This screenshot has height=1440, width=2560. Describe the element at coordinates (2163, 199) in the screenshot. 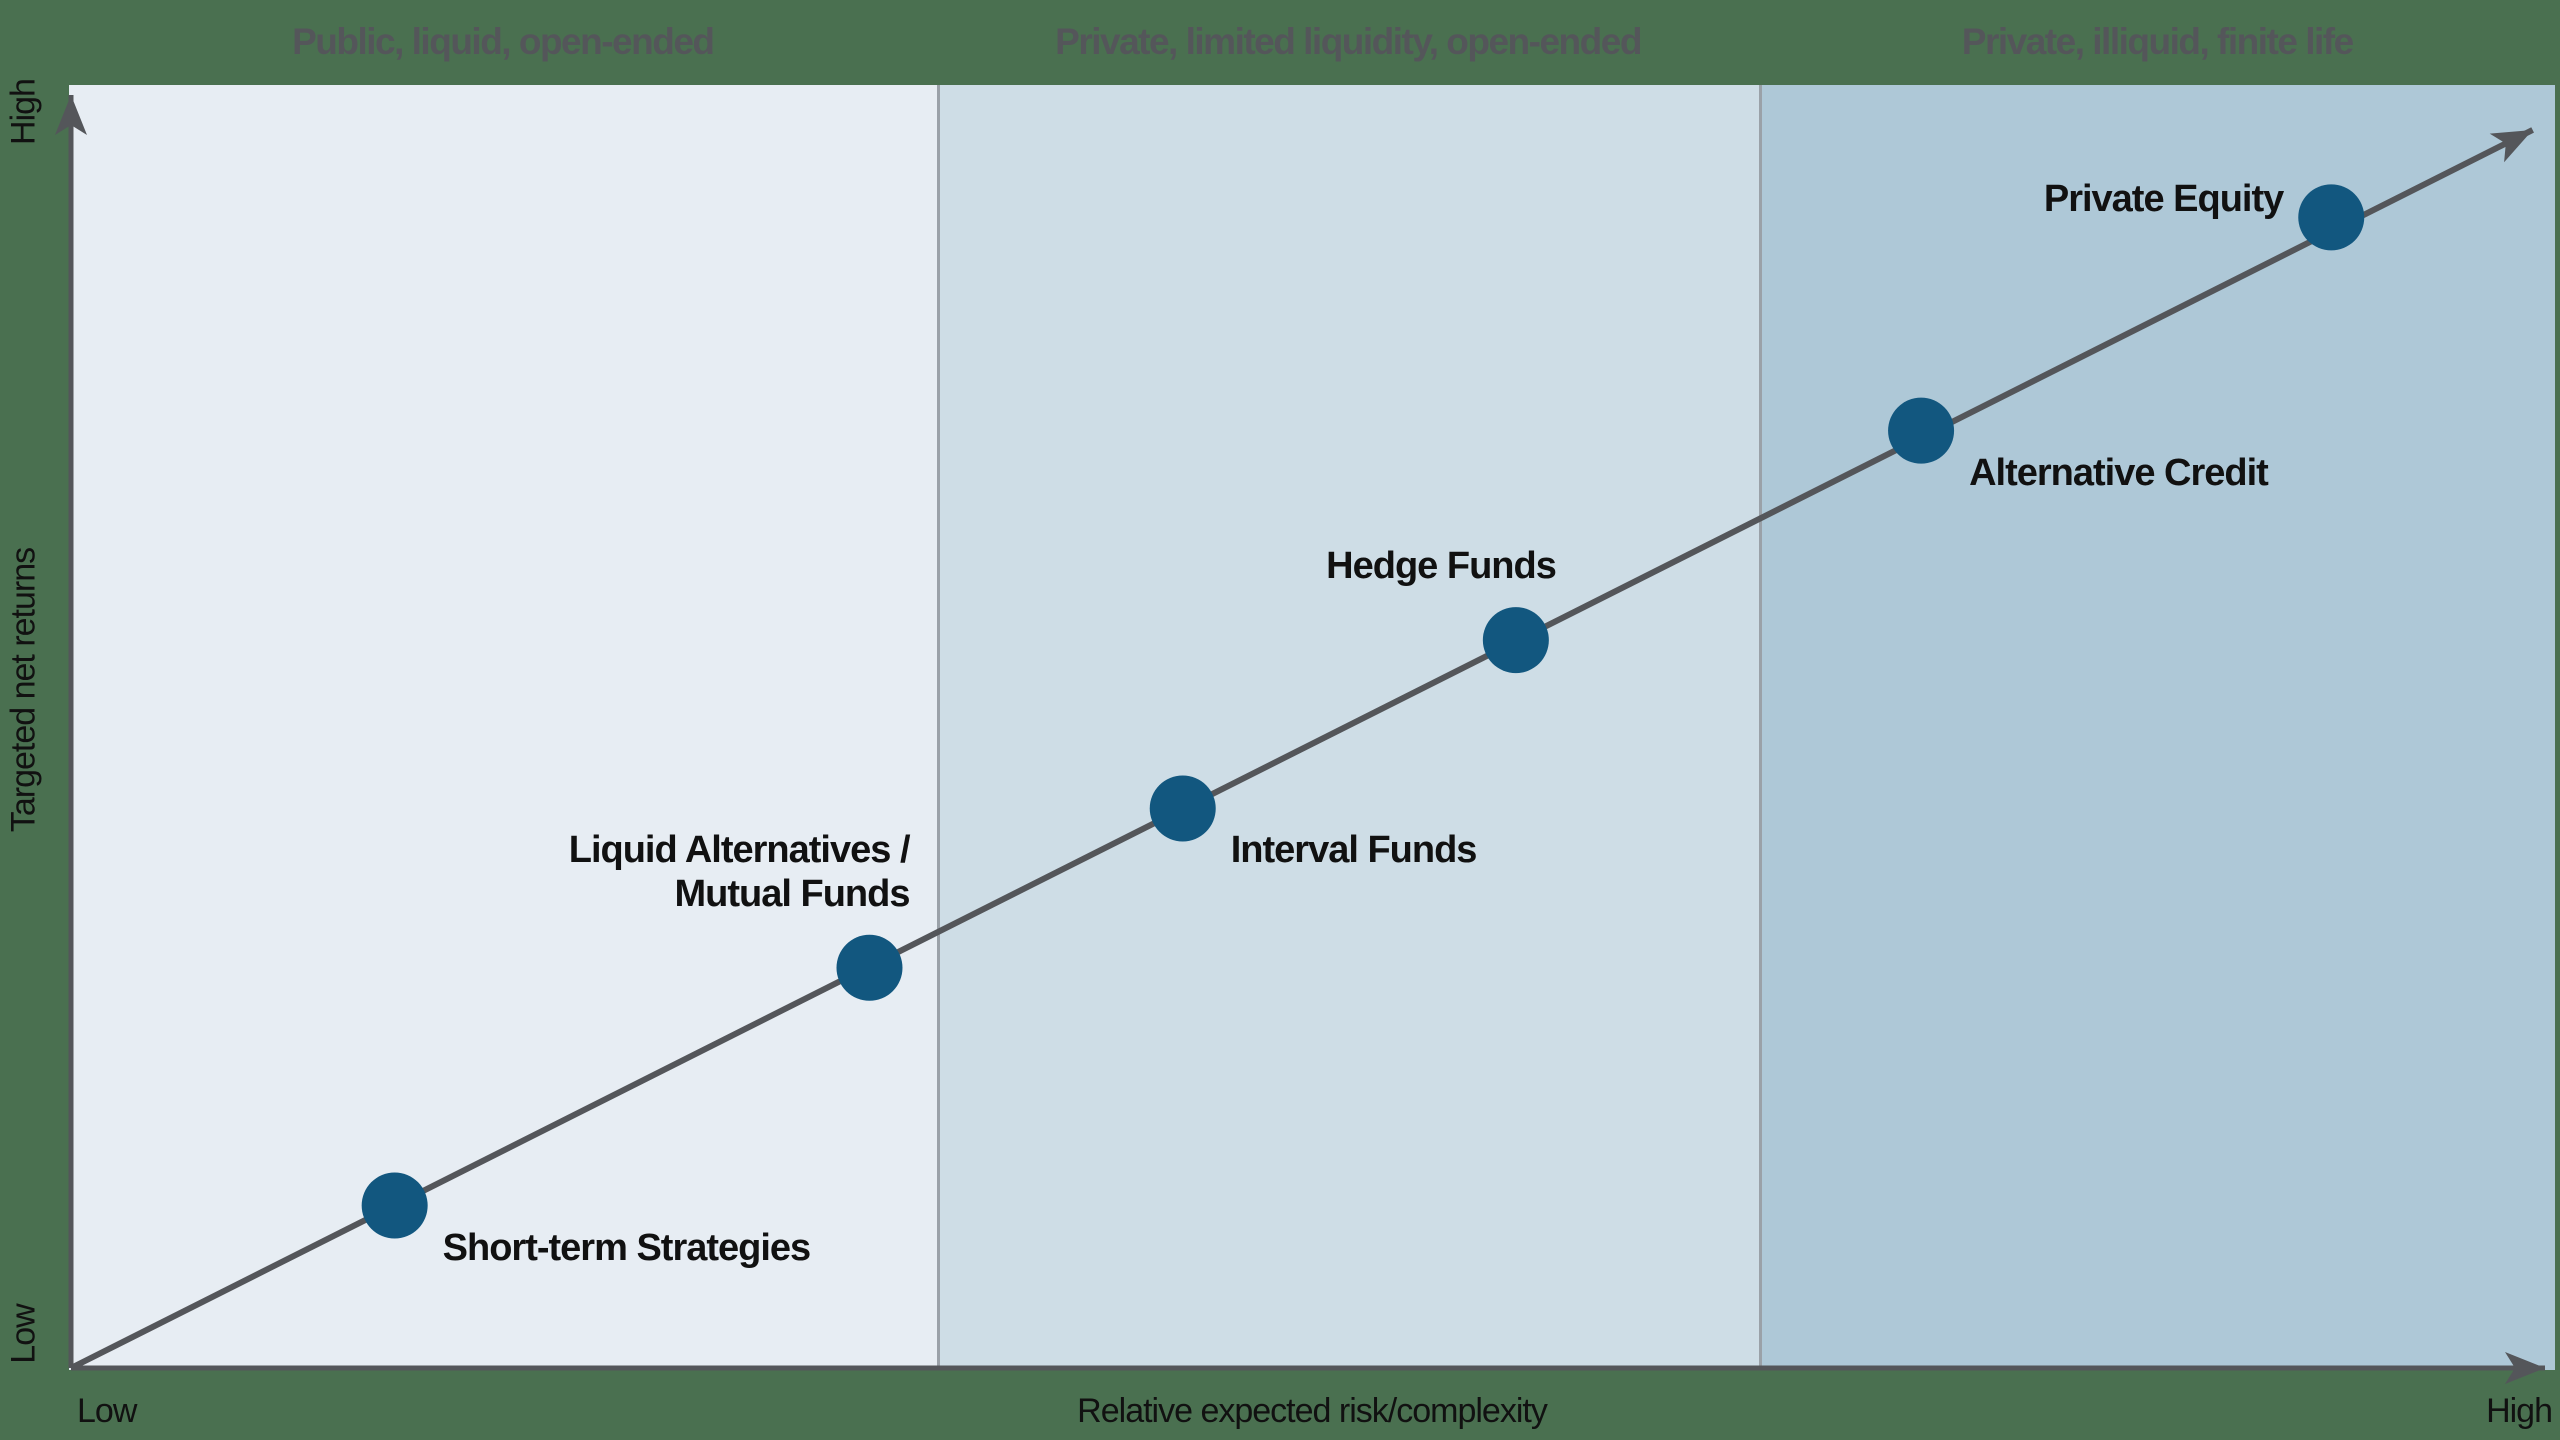

I see `data-point-label: Private Equity` at that location.